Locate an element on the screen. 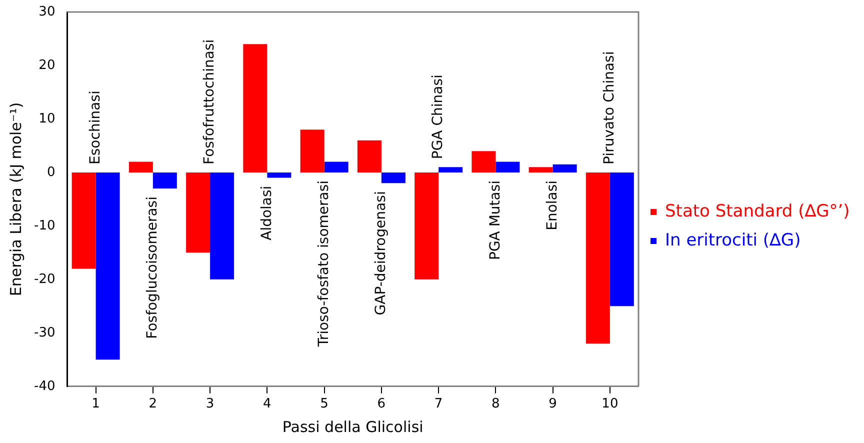 Image resolution: width=864 pixels, height=443 pixels. annotation: Enolasi is located at coordinates (552, 205).